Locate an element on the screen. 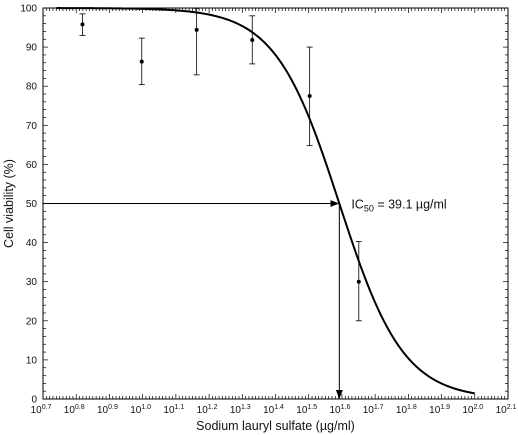 Image resolution: width=518 pixels, height=435 pixels. x-tick-label: 100.9 is located at coordinates (107, 410).